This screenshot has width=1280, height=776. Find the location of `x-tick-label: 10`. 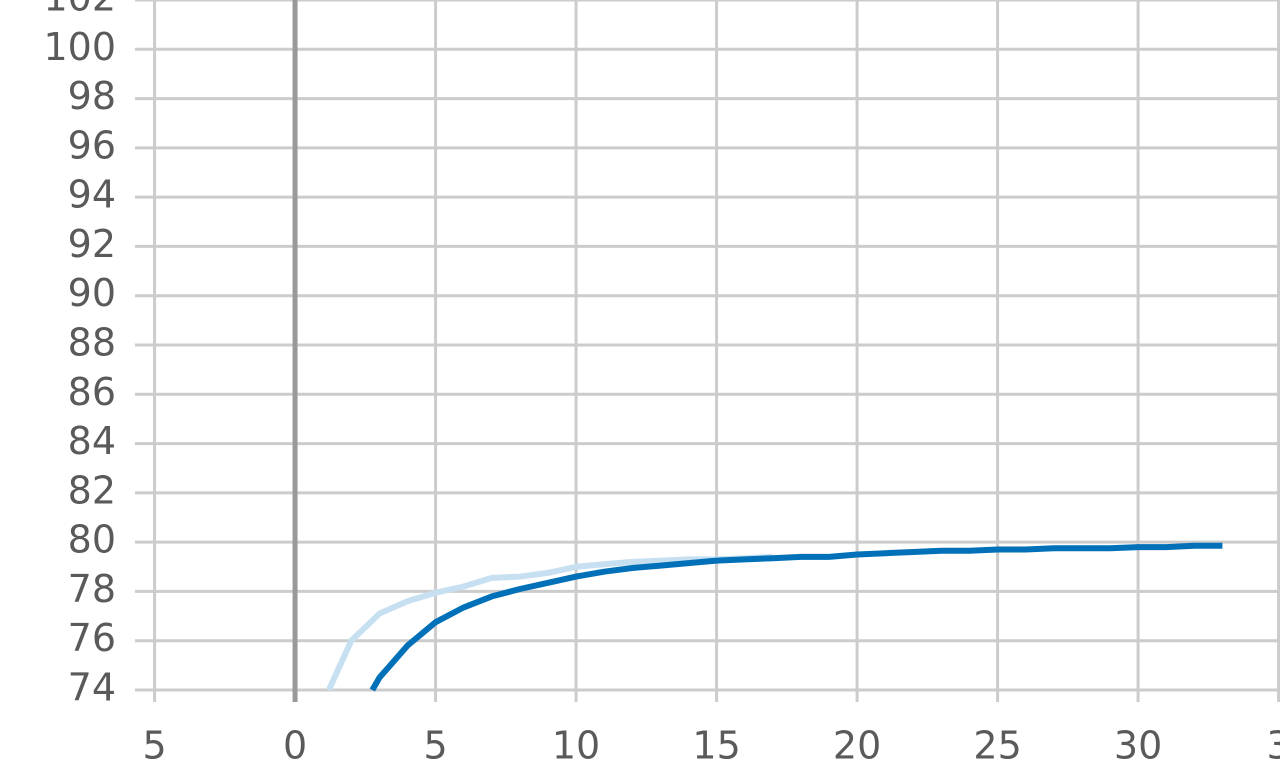

x-tick-label: 10 is located at coordinates (576, 746).